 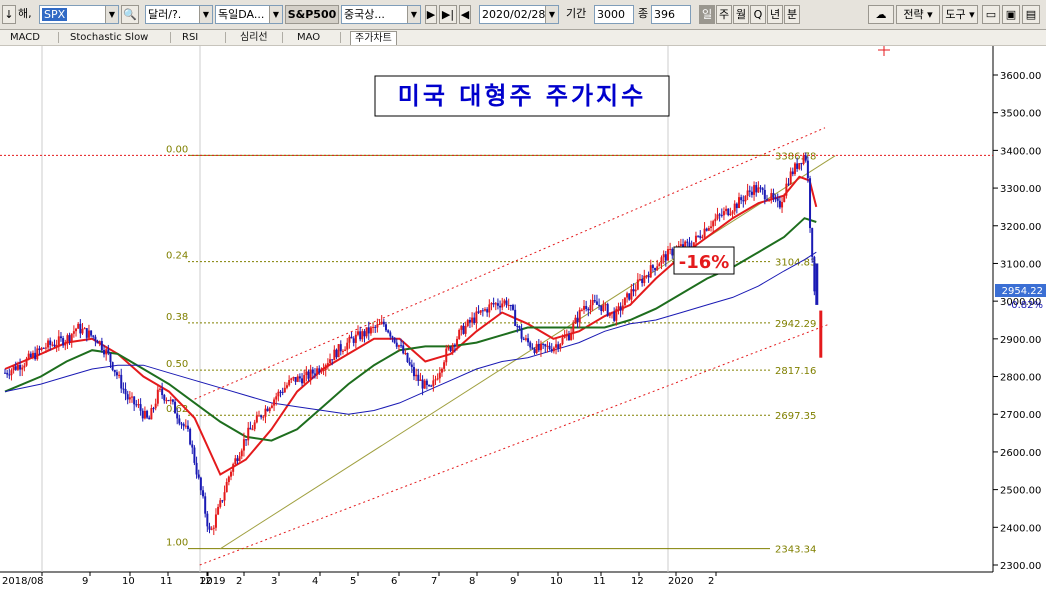 I want to click on step-forward-icon: ▶|, so click(x=448, y=14).